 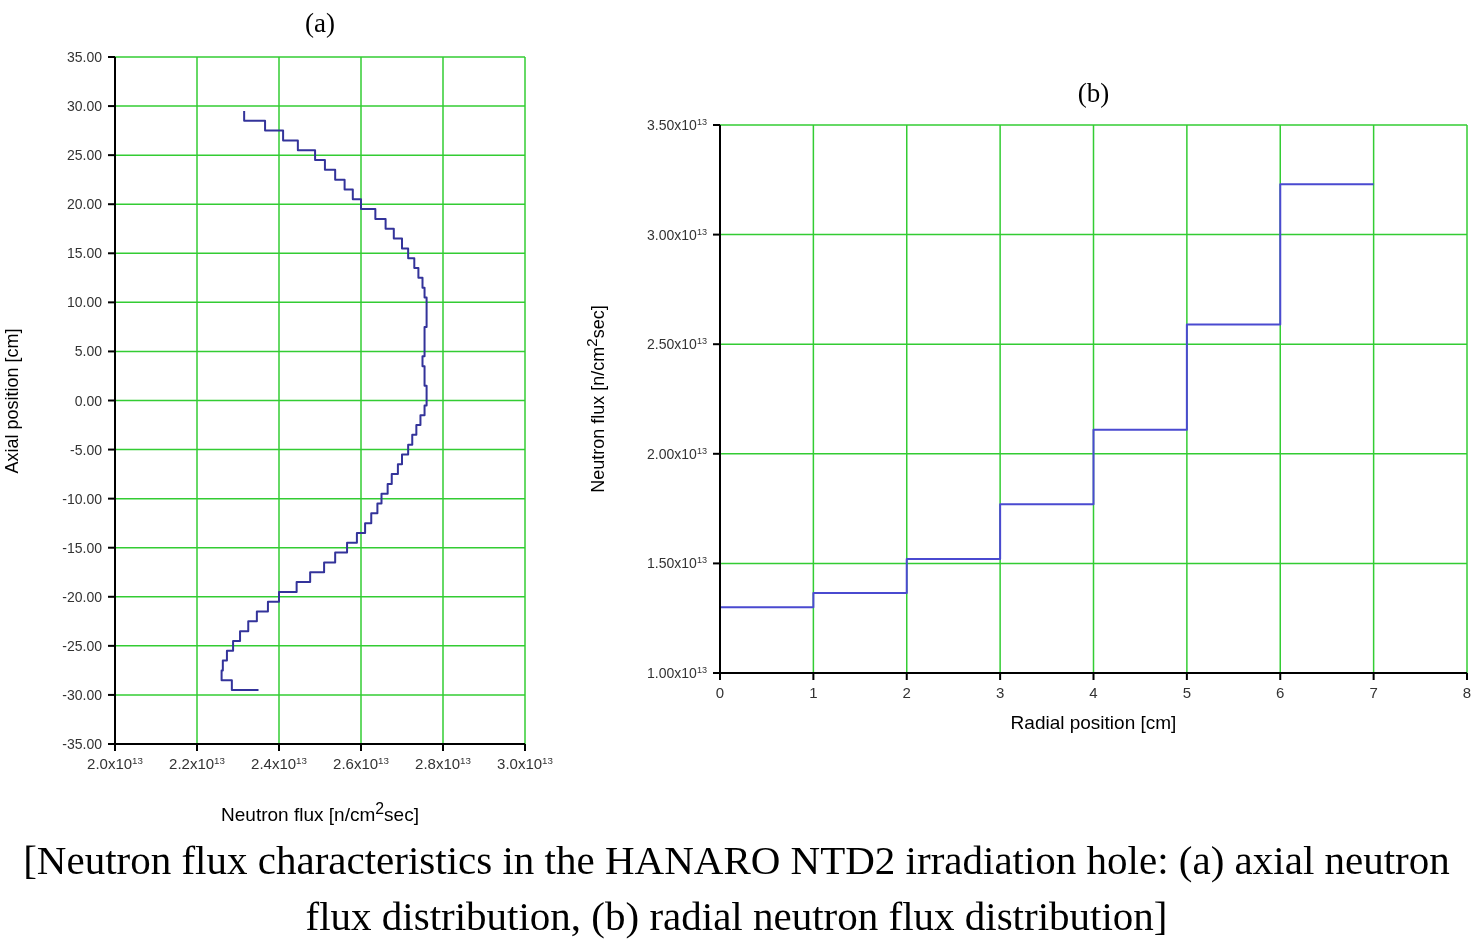 I want to click on x-tick-label: 1, so click(x=813, y=692).